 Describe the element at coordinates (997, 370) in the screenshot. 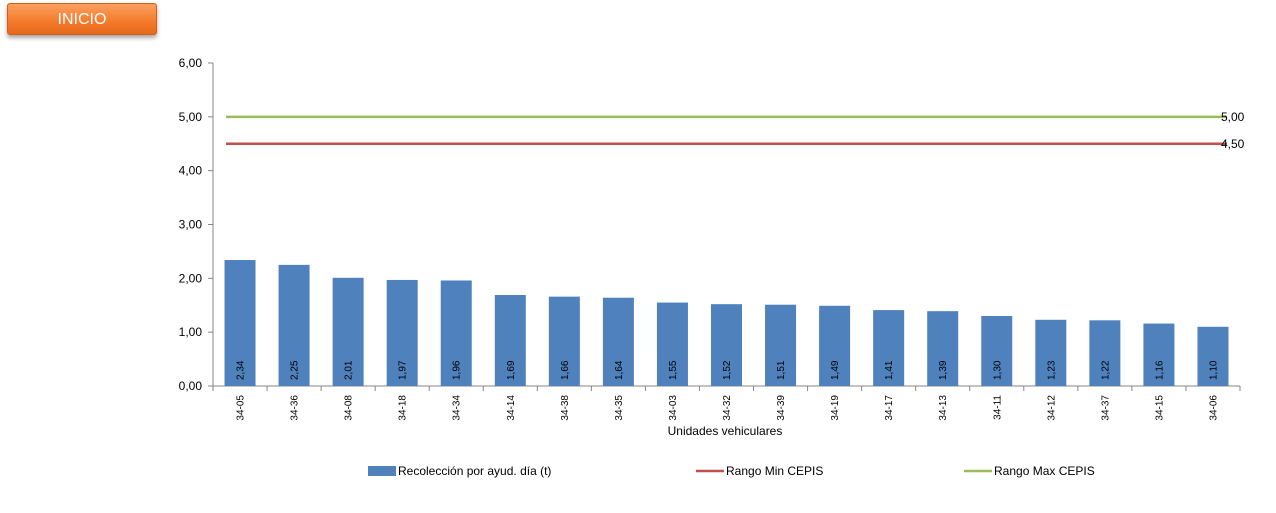

I see `bar-value-label: 1,30` at that location.